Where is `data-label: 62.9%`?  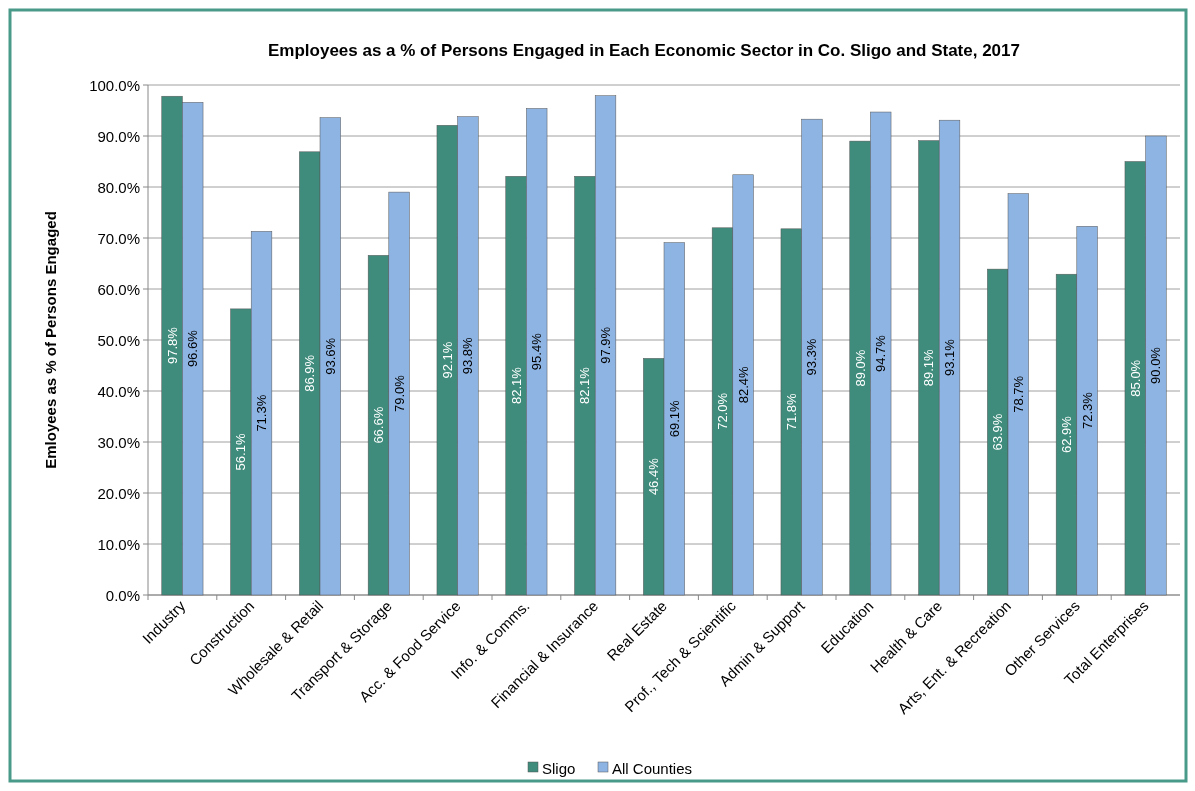
data-label: 62.9% is located at coordinates (1066, 434).